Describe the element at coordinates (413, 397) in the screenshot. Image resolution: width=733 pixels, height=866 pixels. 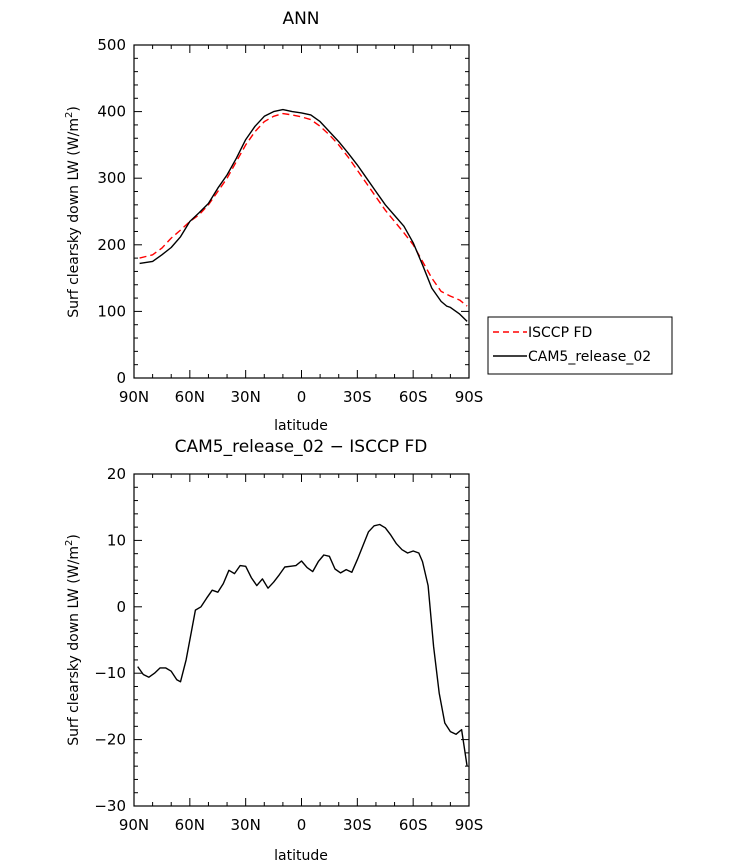
I see `top-x-tick-label: 60S` at that location.